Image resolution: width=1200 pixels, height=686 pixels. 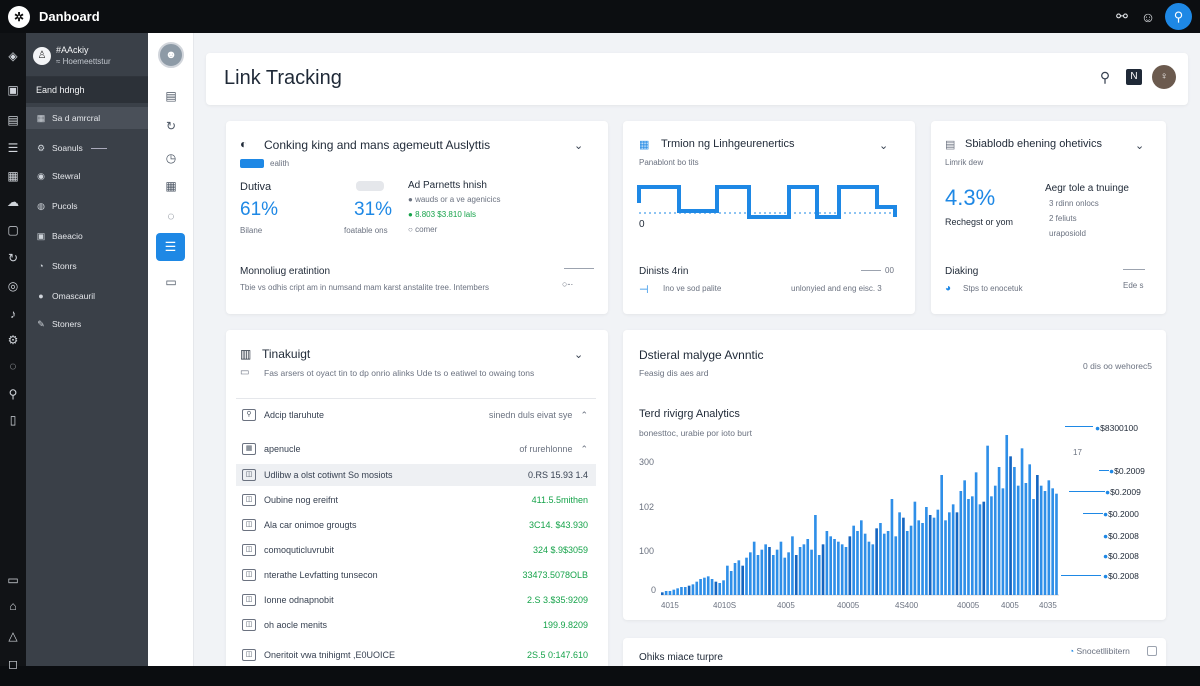 I want to click on sidebar-item-3: ◉ Stewral, so click(x=59, y=176).